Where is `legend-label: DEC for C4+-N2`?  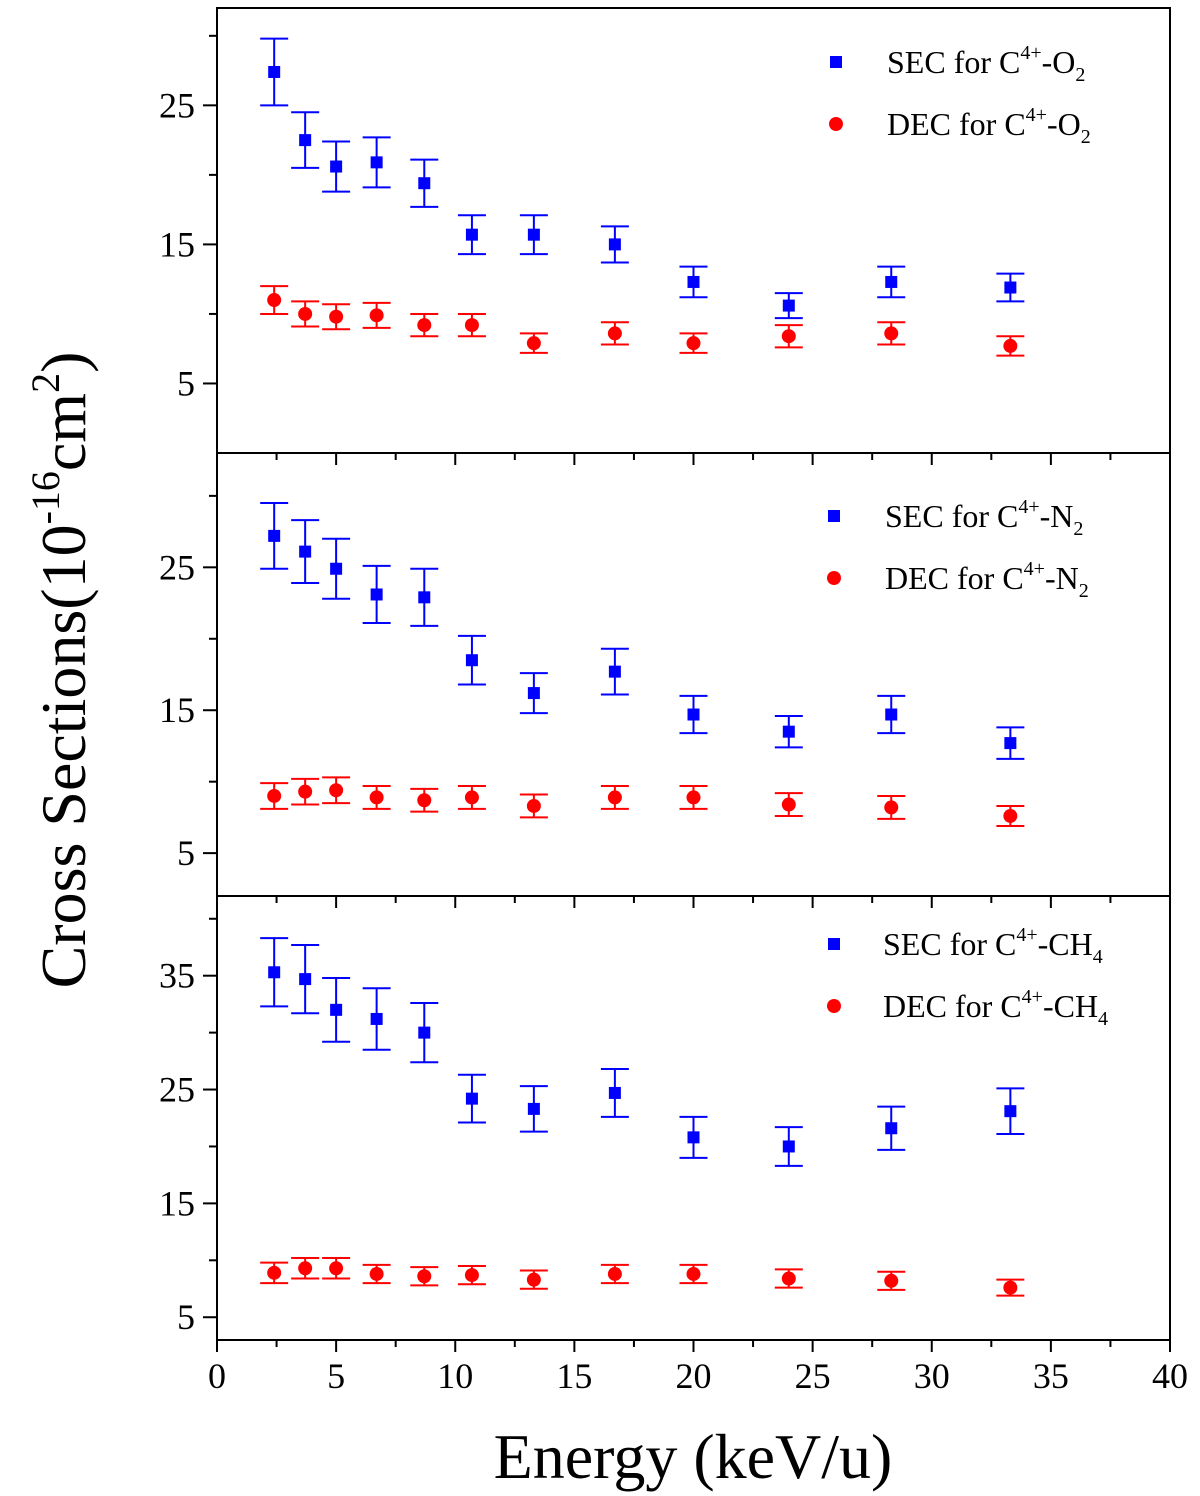
legend-label: DEC for C4+-N2 is located at coordinates (987, 580).